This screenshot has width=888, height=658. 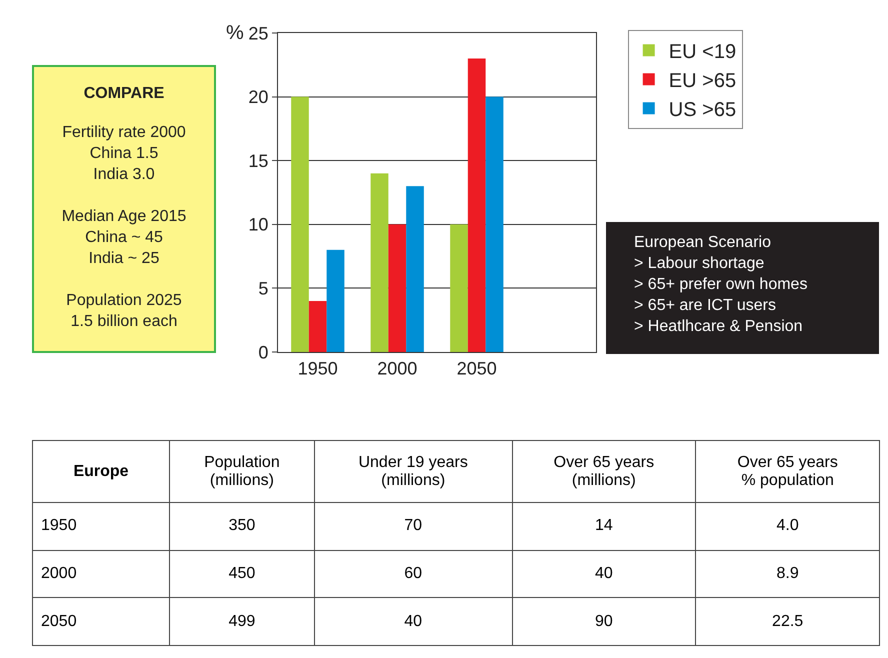 I want to click on text: 4.0, so click(x=787, y=525).